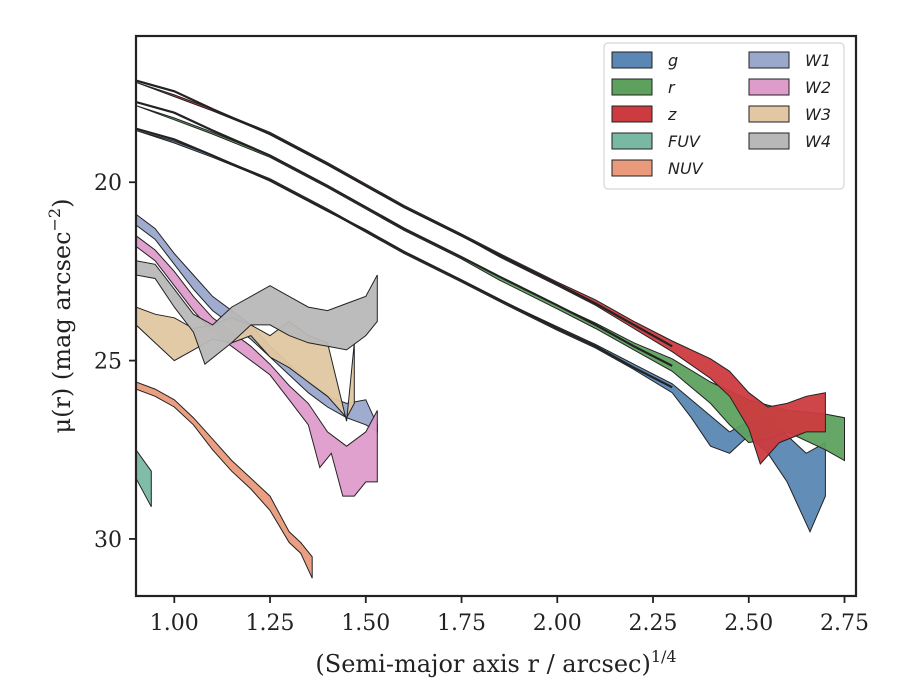 The height and width of the screenshot is (700, 900). I want to click on legend-label-fuv: FUV, so click(684, 141).